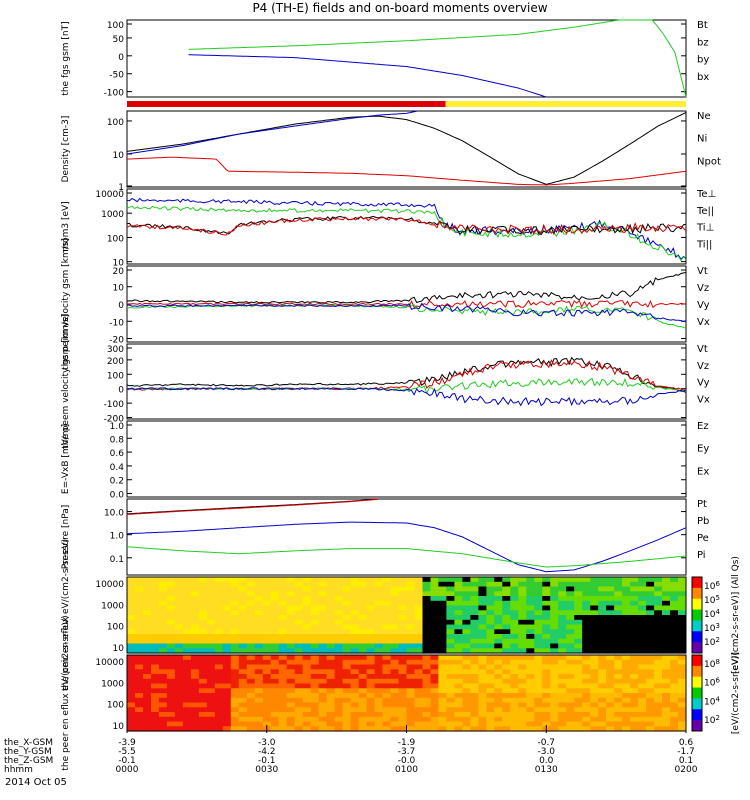 The image size is (750, 800). Describe the element at coordinates (119, 264) in the screenshot. I see `y-tick-label: 10` at that location.